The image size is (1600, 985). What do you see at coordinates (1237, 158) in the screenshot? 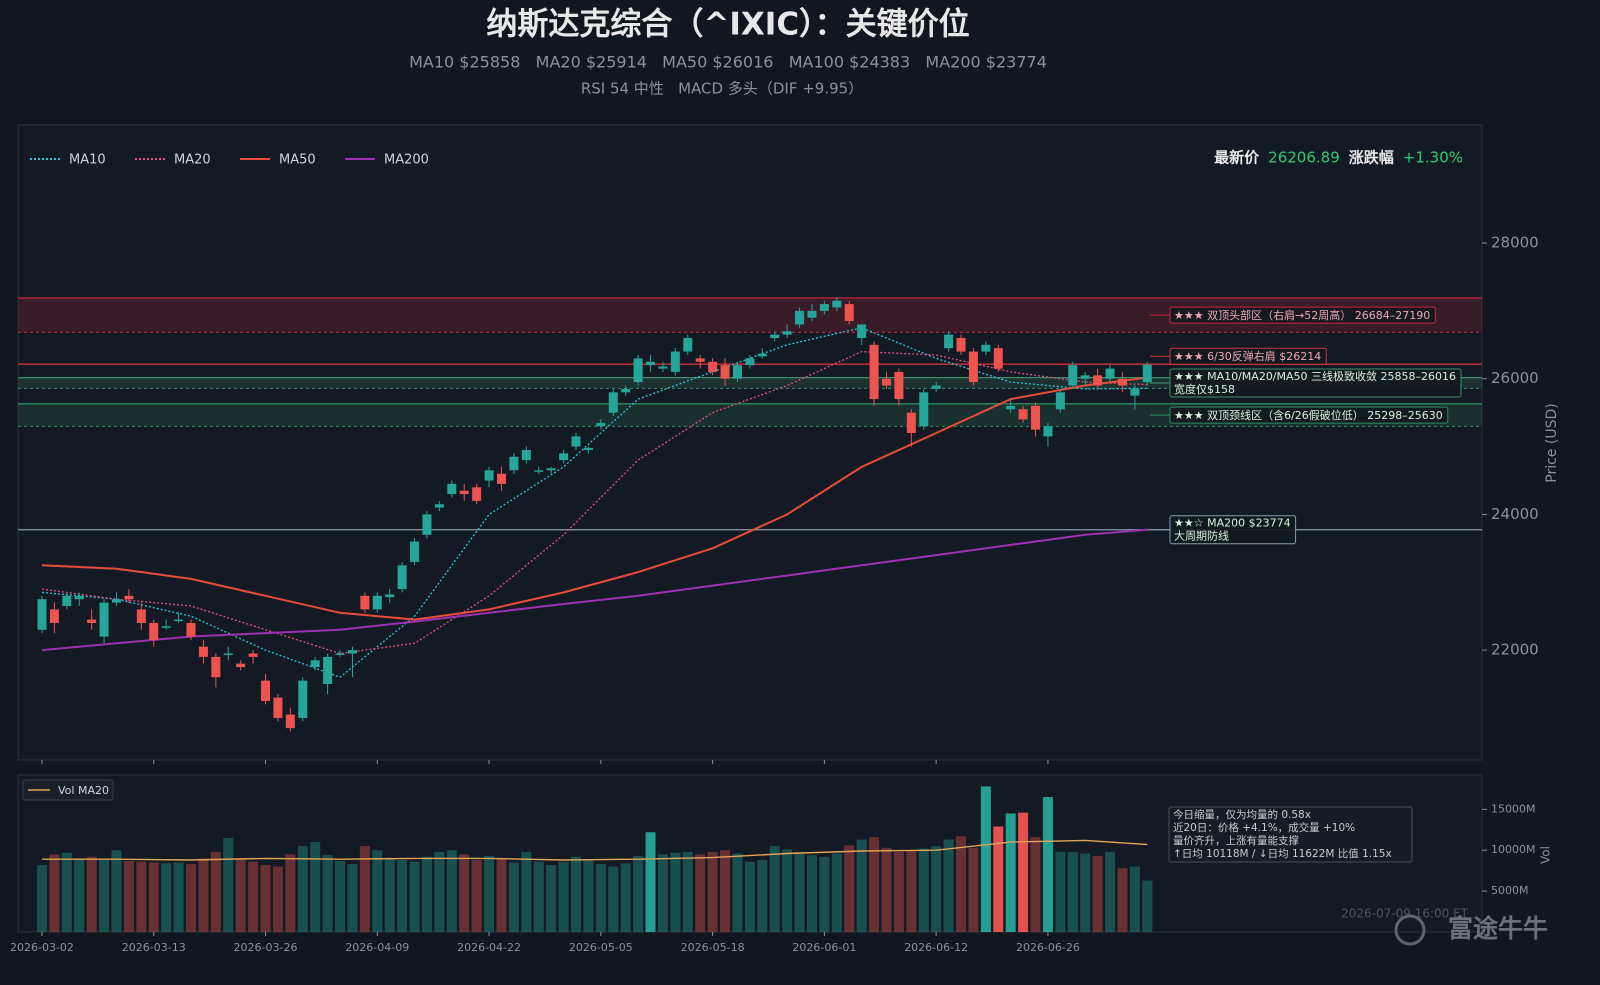
I see `last-price-label: 最新价` at bounding box center [1237, 158].